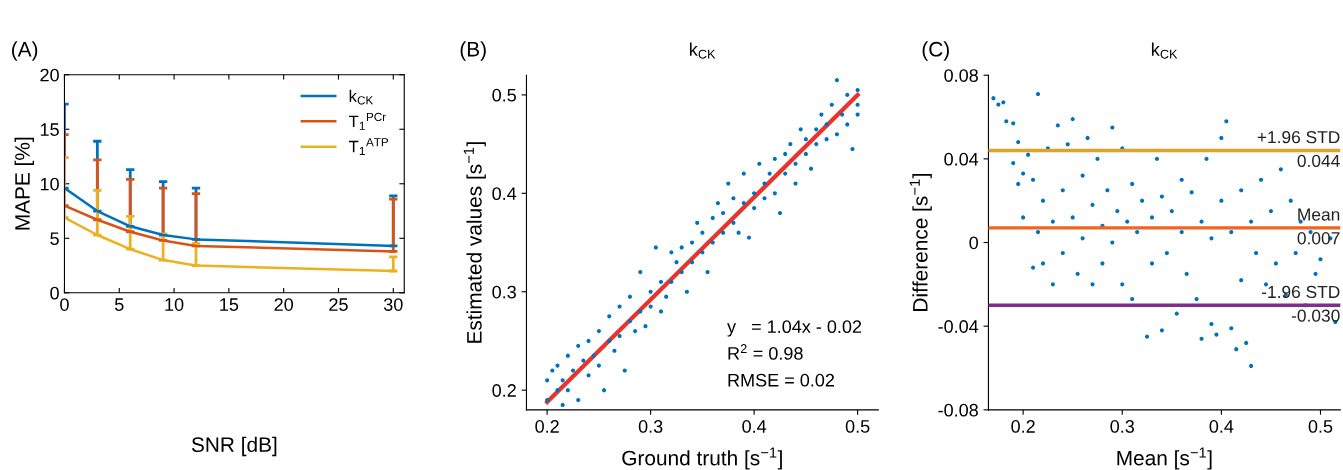 Image resolution: width=1343 pixels, height=470 pixels. What do you see at coordinates (1298, 149) in the screenshot?
I see `ref-line-label: +1.96 STD 0.044` at bounding box center [1298, 149].